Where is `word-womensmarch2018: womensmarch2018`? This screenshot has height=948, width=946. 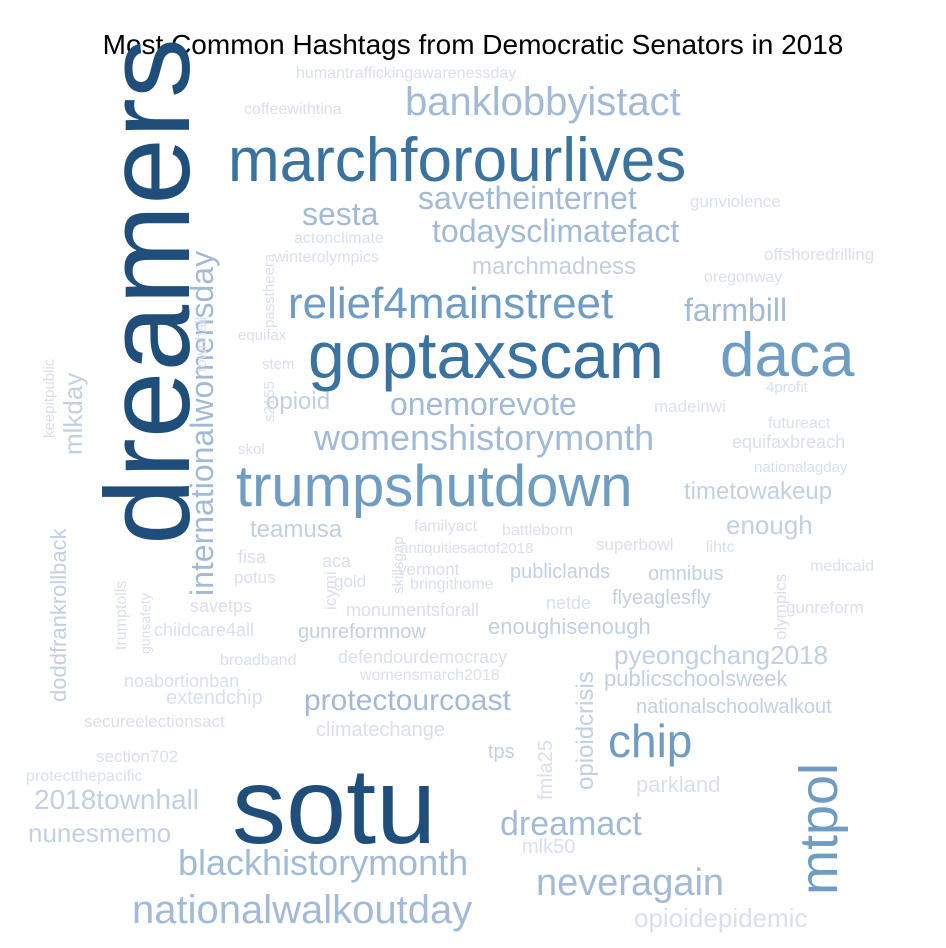
word-womensmarch2018: womensmarch2018 is located at coordinates (430, 675).